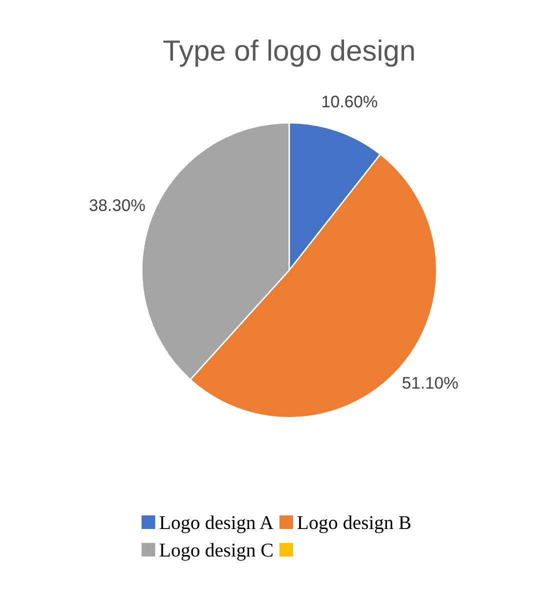 This screenshot has height=590, width=553. I want to click on data-label: 51.10%, so click(430, 382).